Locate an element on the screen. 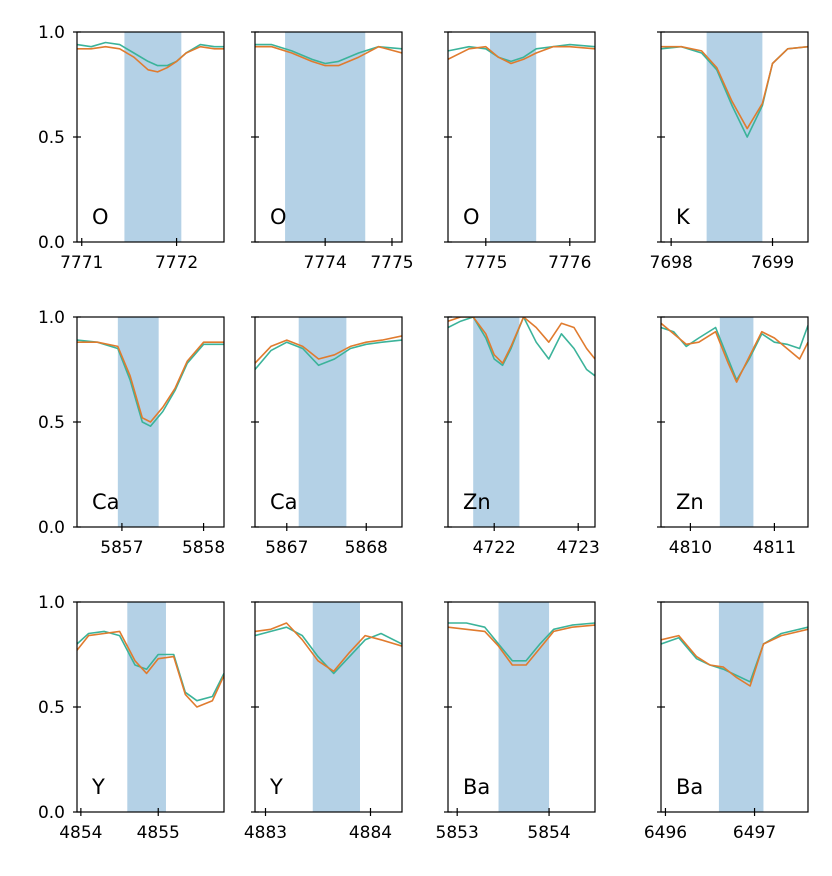  x-tick-label: 4722 is located at coordinates (494, 548).